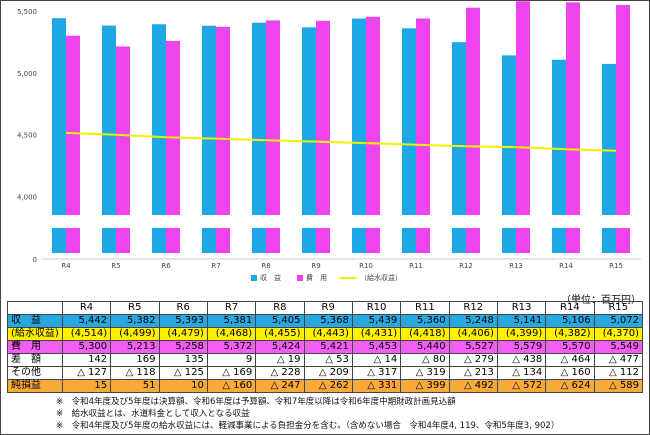 Image resolution: width=650 pixels, height=435 pixels. Describe the element at coordinates (376, 386) in the screenshot. I see `table-cell: △ 331` at that location.